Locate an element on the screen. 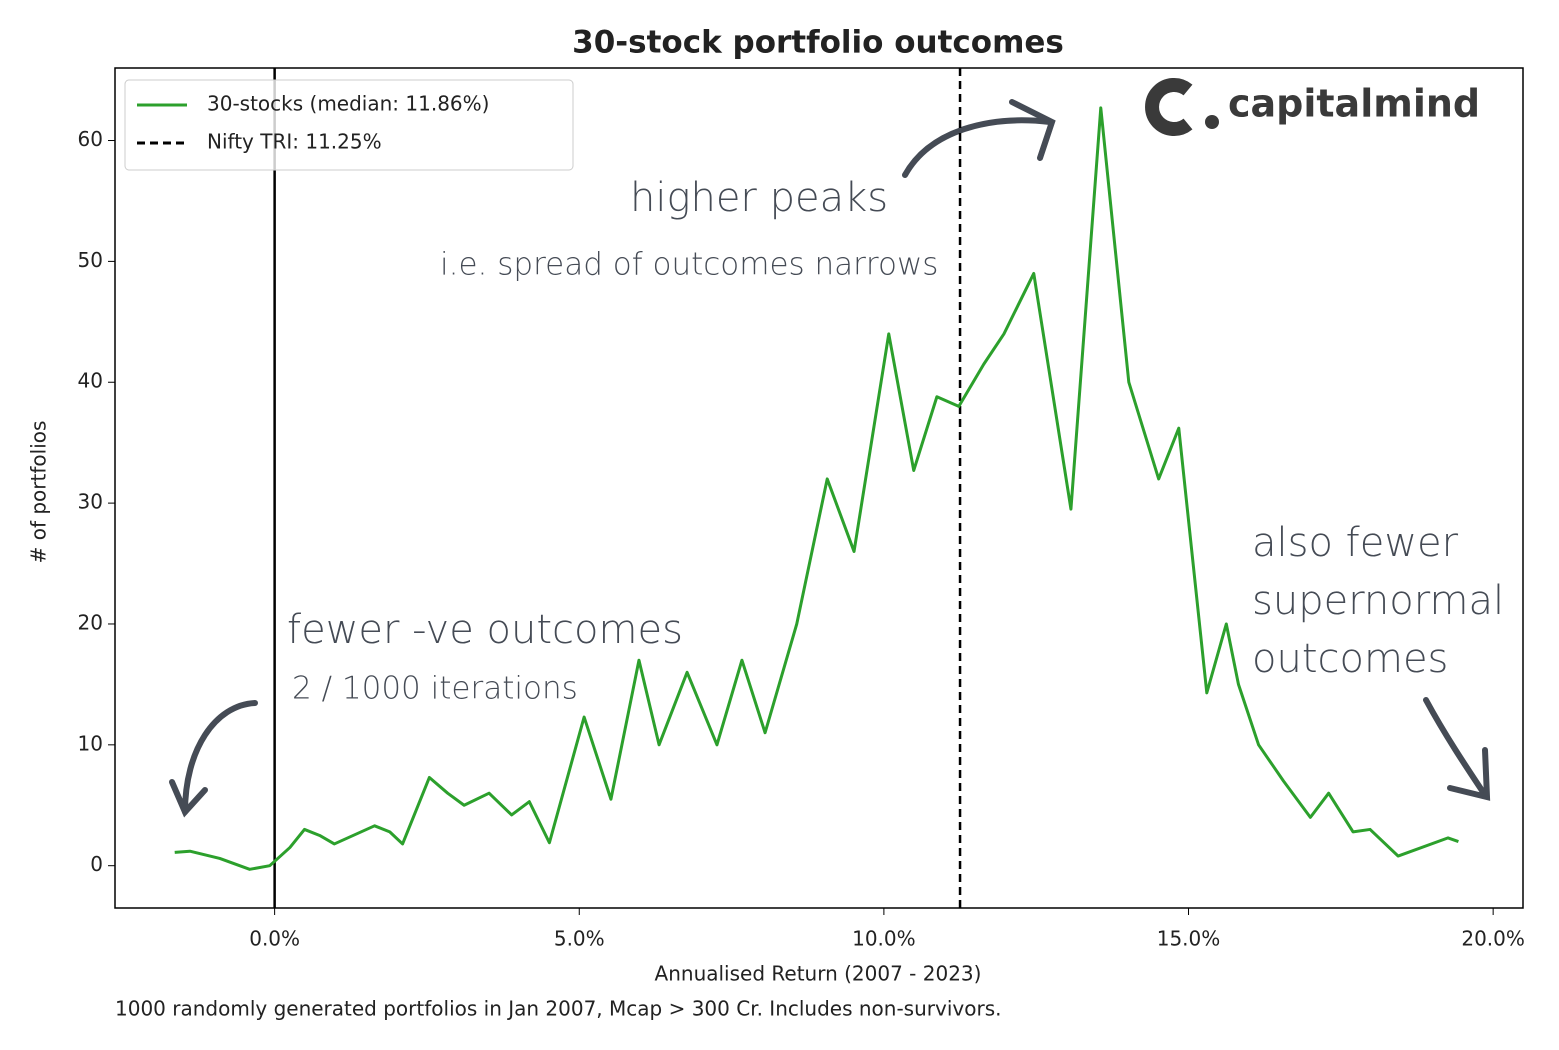 The width and height of the screenshot is (1559, 1050). legend-box is located at coordinates (349, 125).